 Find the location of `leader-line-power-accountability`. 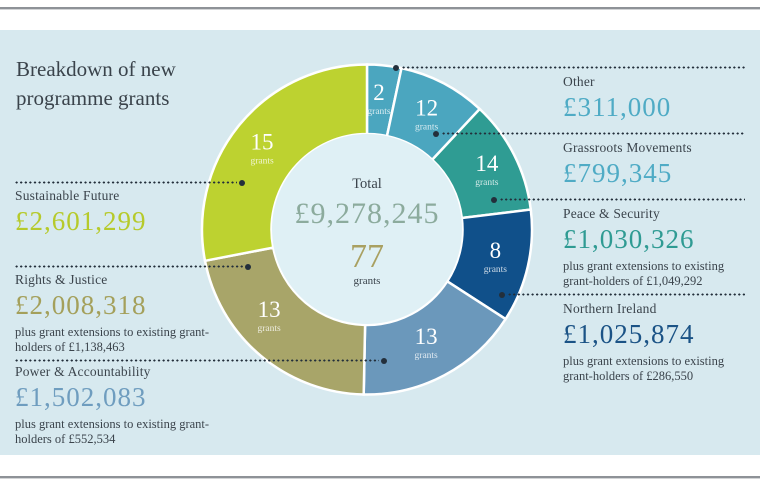

leader-line-power-accountability is located at coordinates (201, 360).